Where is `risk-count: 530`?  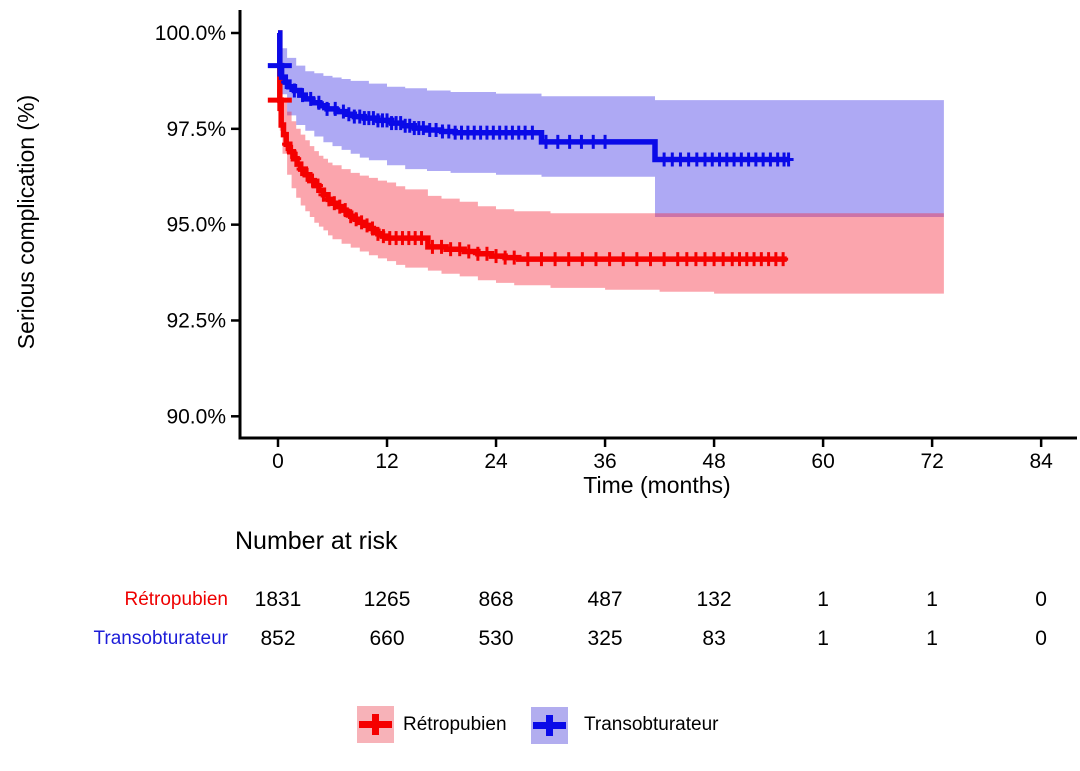 risk-count: 530 is located at coordinates (496, 638).